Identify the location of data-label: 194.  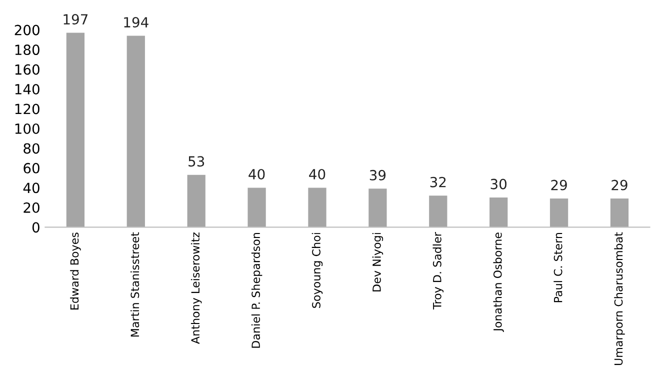
(136, 22).